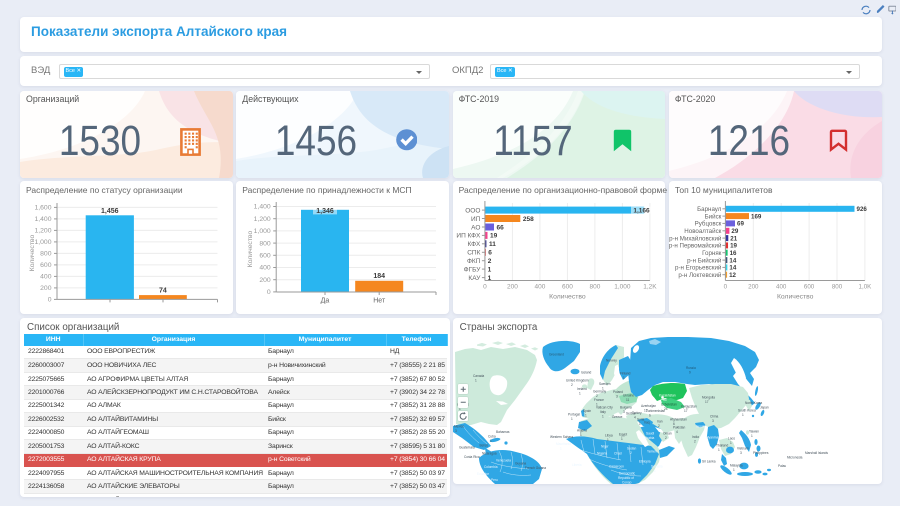 This screenshot has height=506, width=900. What do you see at coordinates (474, 244) in the screenshot?
I see `svg-text: КФХ` at bounding box center [474, 244].